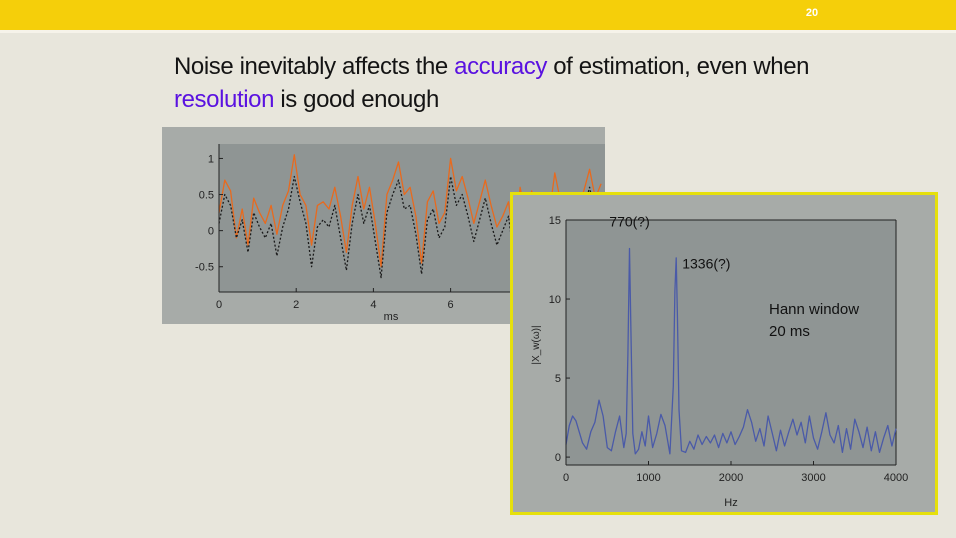  I want to click on spectrum-y-tick-label-0: 15, so click(555, 221).